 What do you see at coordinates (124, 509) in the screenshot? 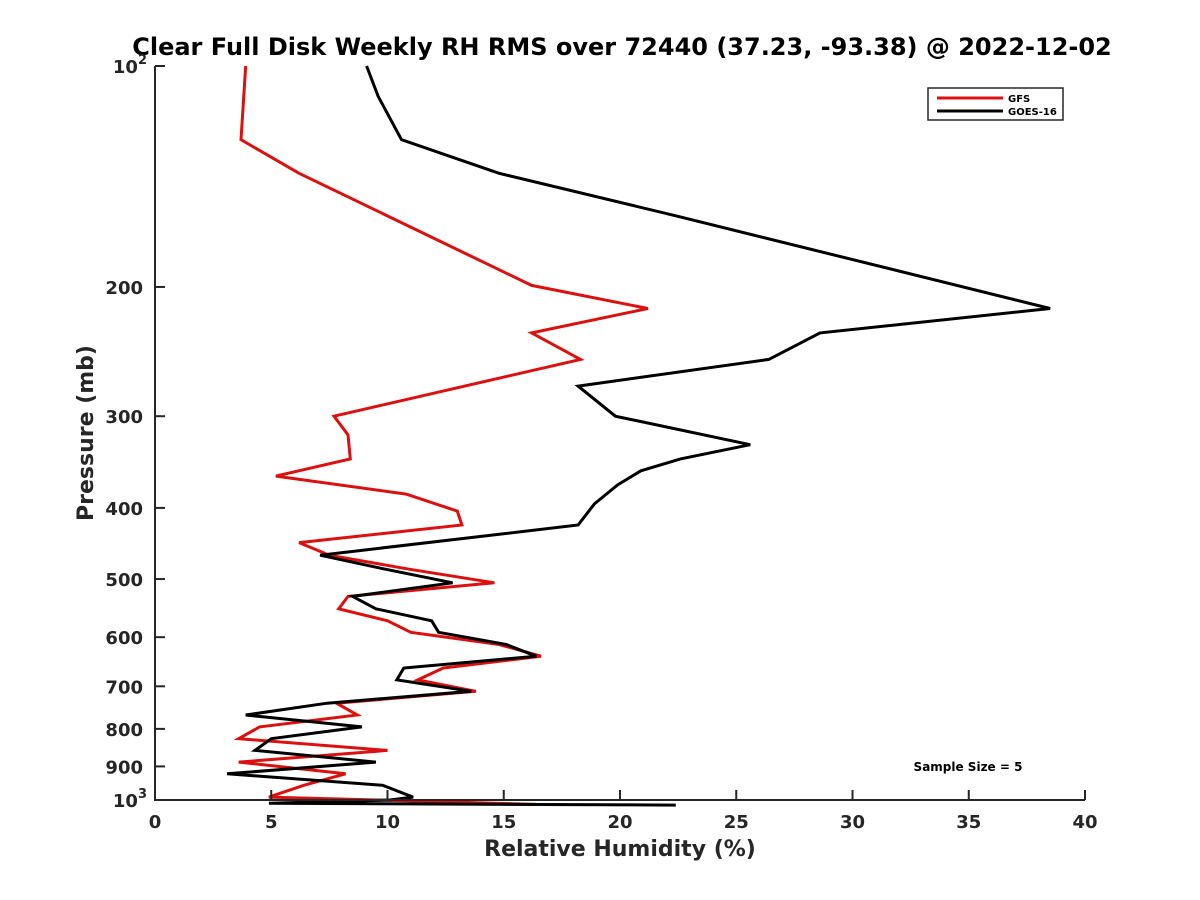
I see `y-tick-label: 400` at bounding box center [124, 509].